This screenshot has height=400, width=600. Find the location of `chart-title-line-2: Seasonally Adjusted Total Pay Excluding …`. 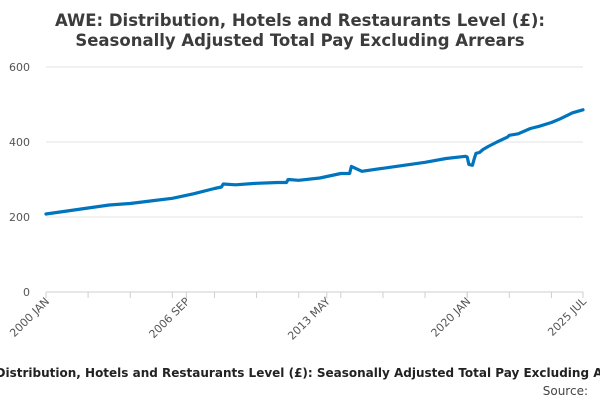

chart-title-line-2: Seasonally Adjusted Total Pay Excluding … is located at coordinates (299, 40).